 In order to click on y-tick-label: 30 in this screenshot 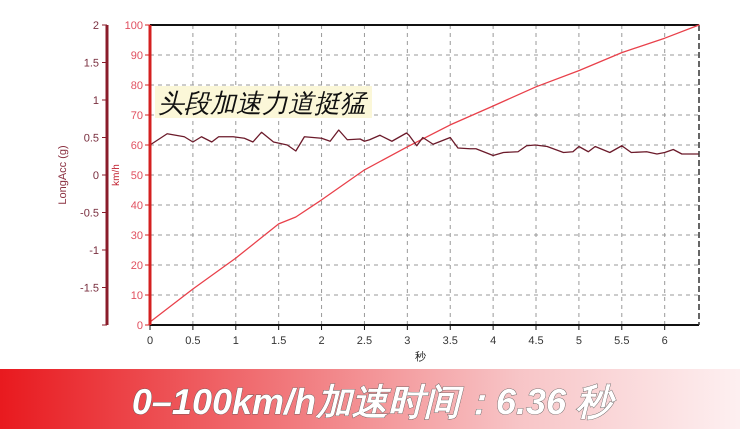, I will do `click(136, 236)`.